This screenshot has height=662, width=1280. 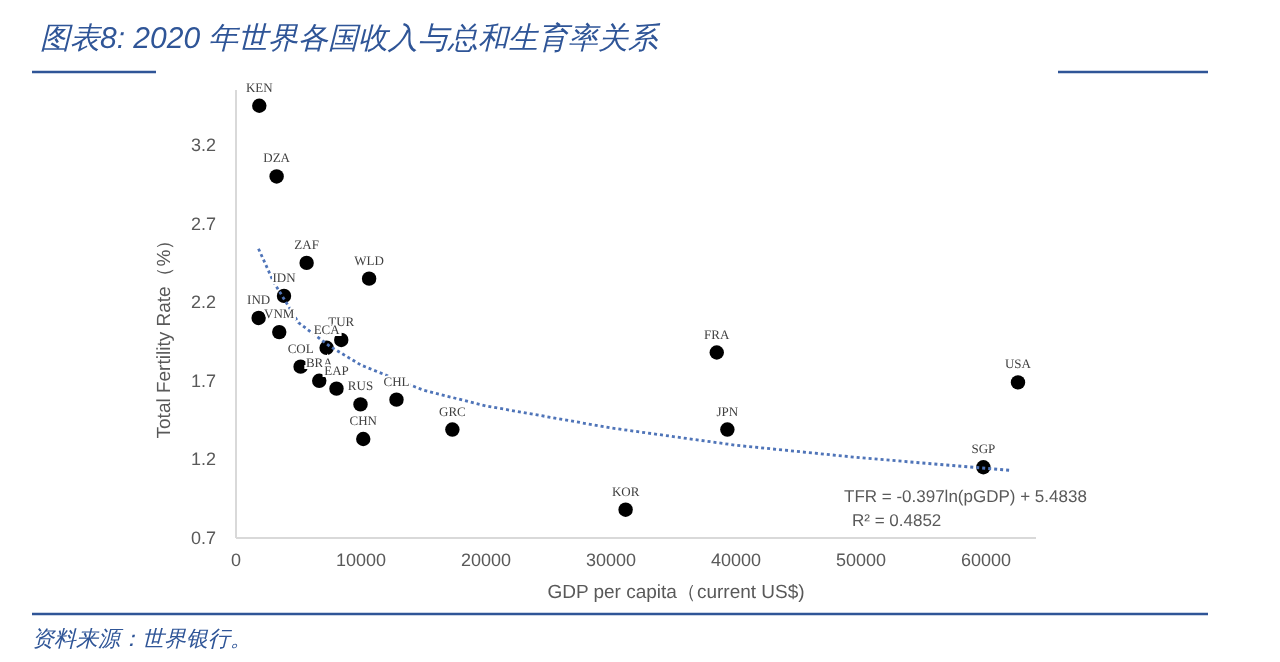 I want to click on x-axis-title: GDP per capita（current US$), so click(x=676, y=593).